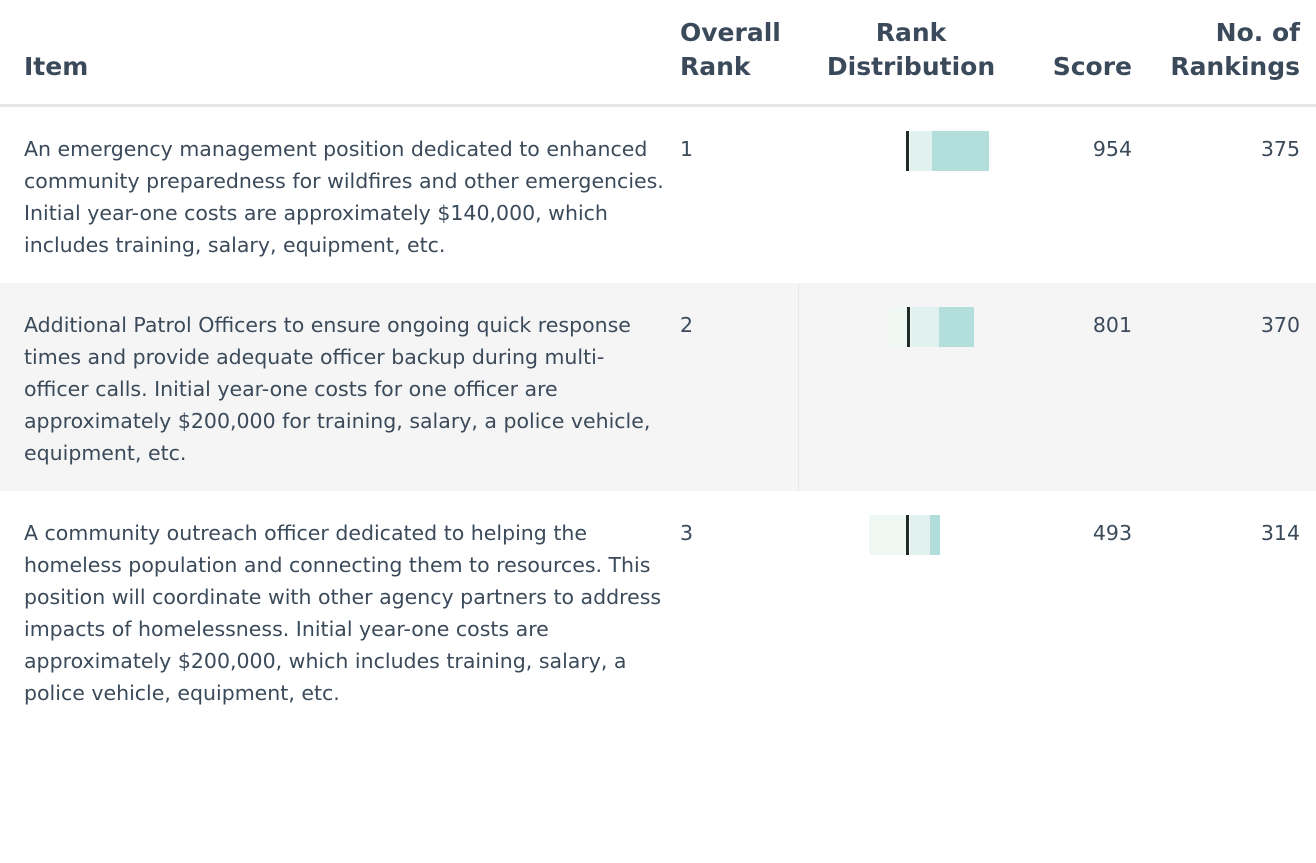 Image resolution: width=1316 pixels, height=863 pixels. I want to click on score-cell: 493, so click(1112, 533).